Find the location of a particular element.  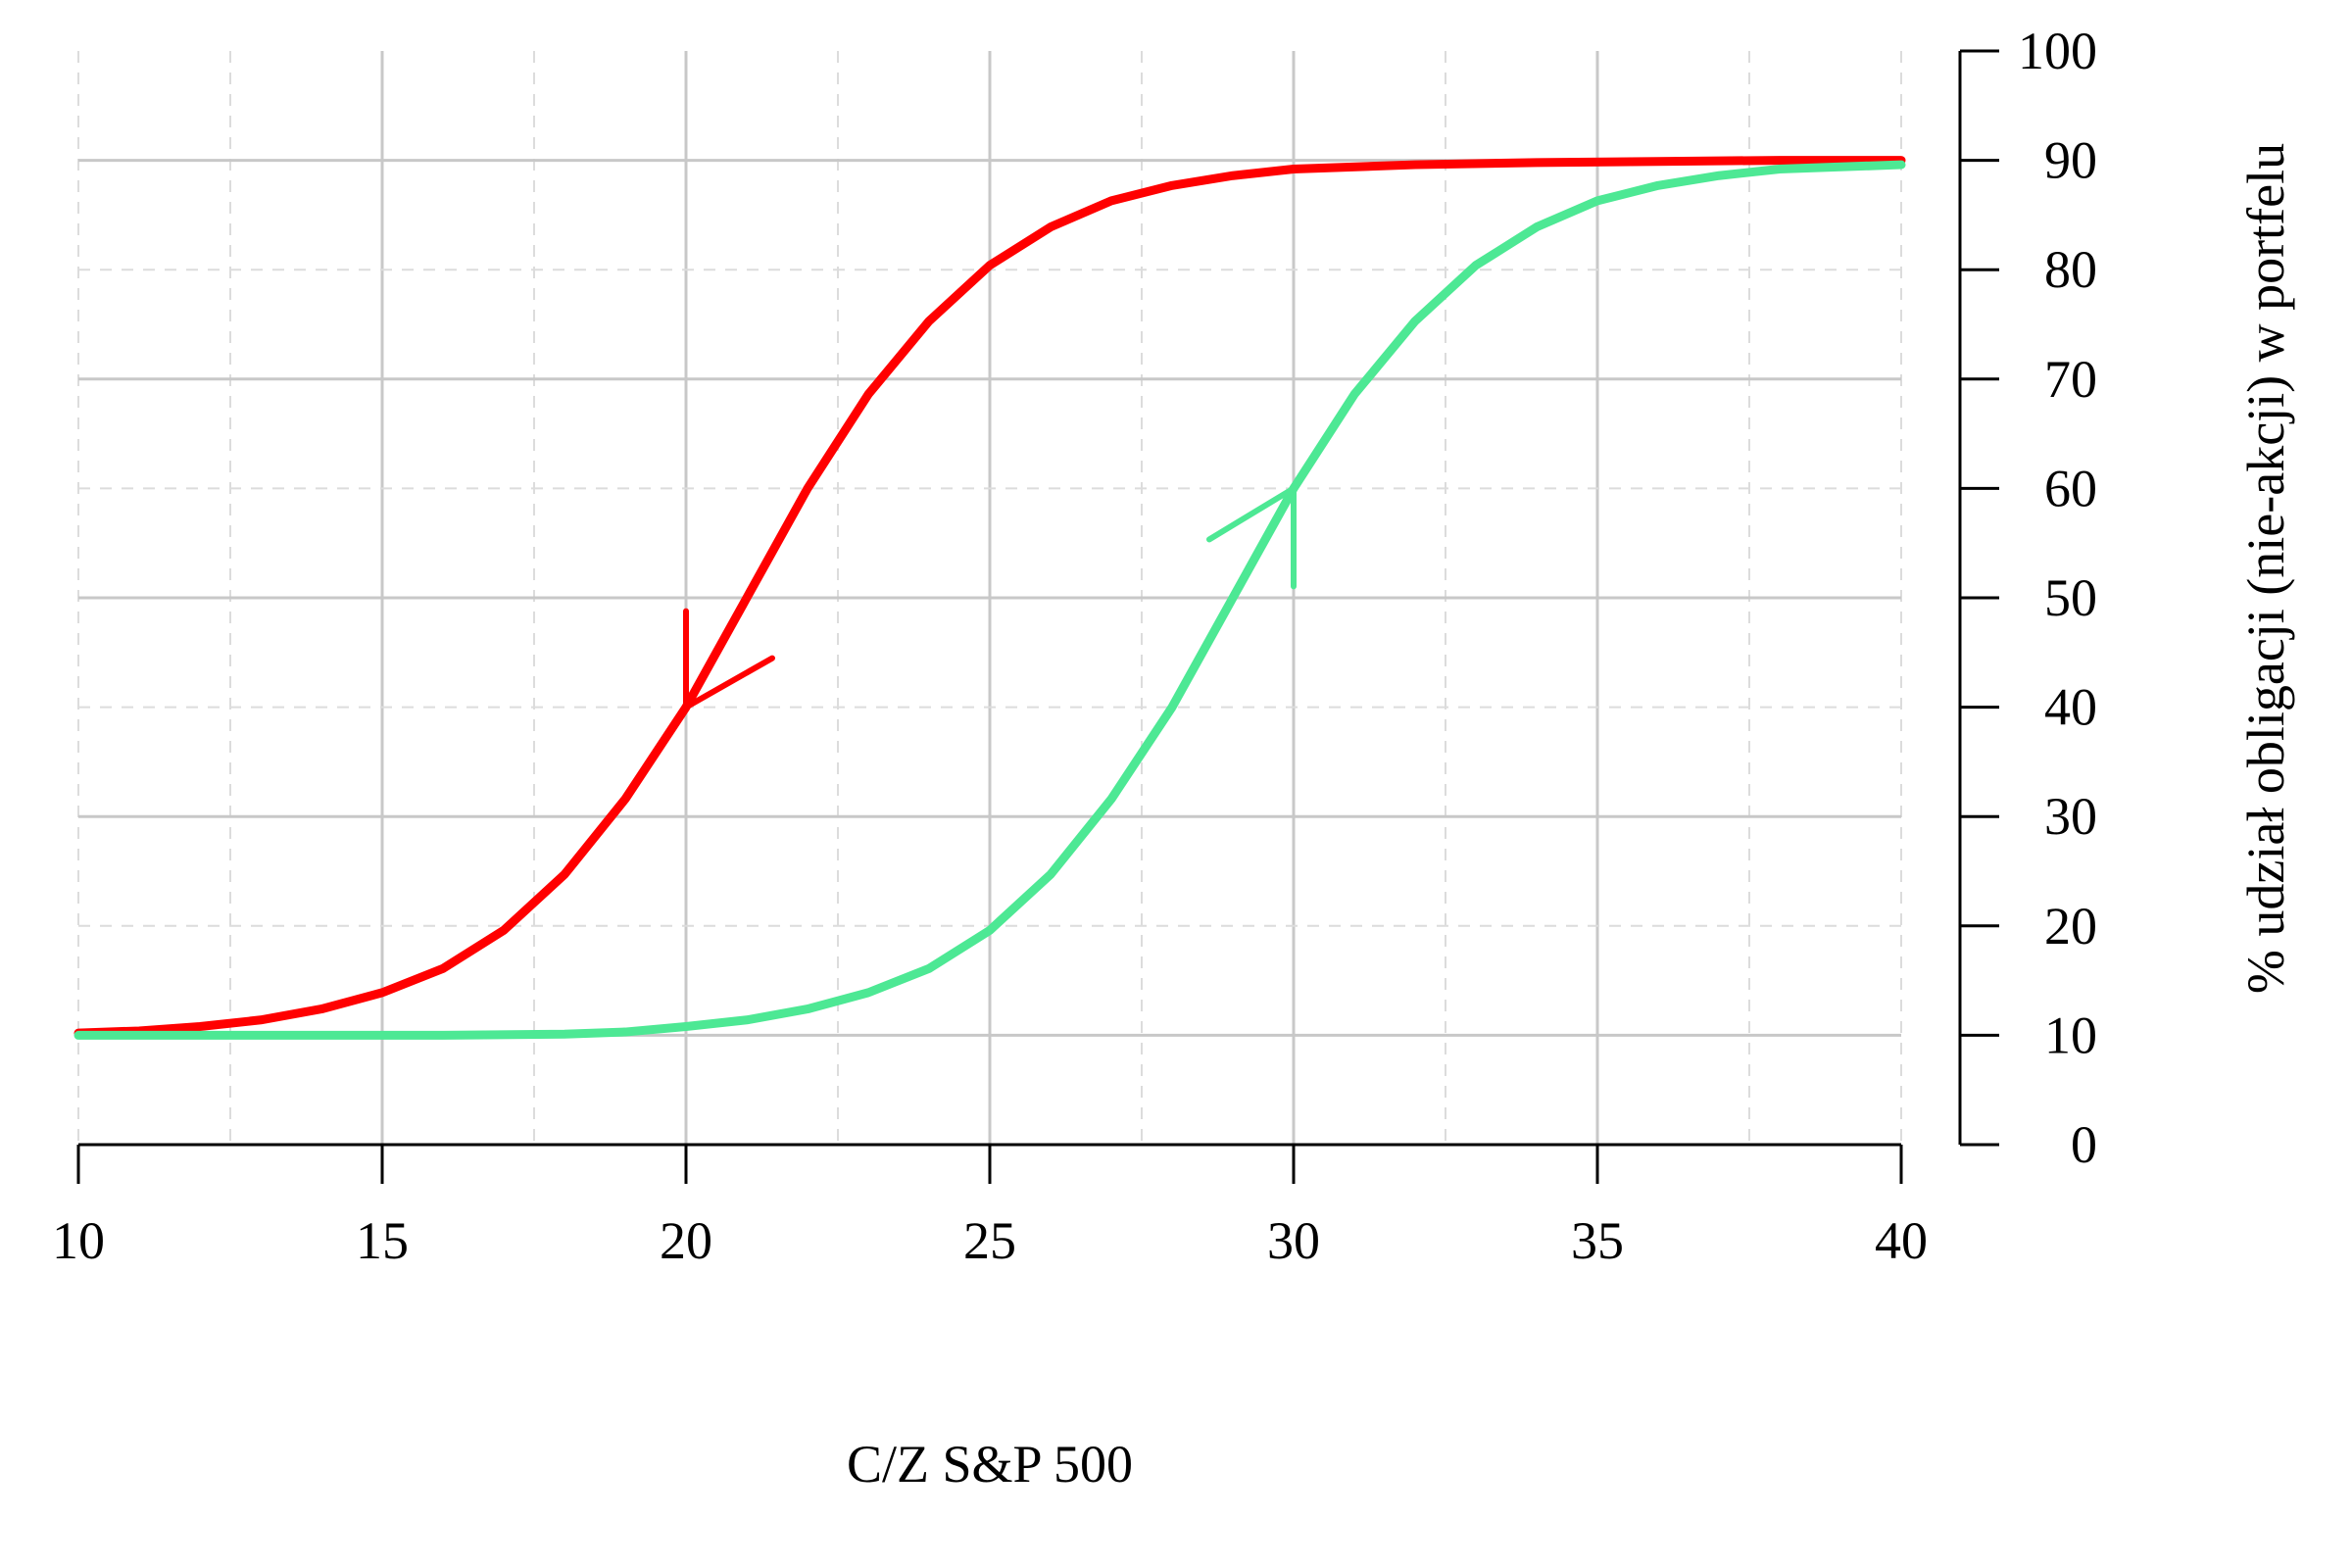

x-axis-title: C/Z S&P 500 is located at coordinates (990, 1464).